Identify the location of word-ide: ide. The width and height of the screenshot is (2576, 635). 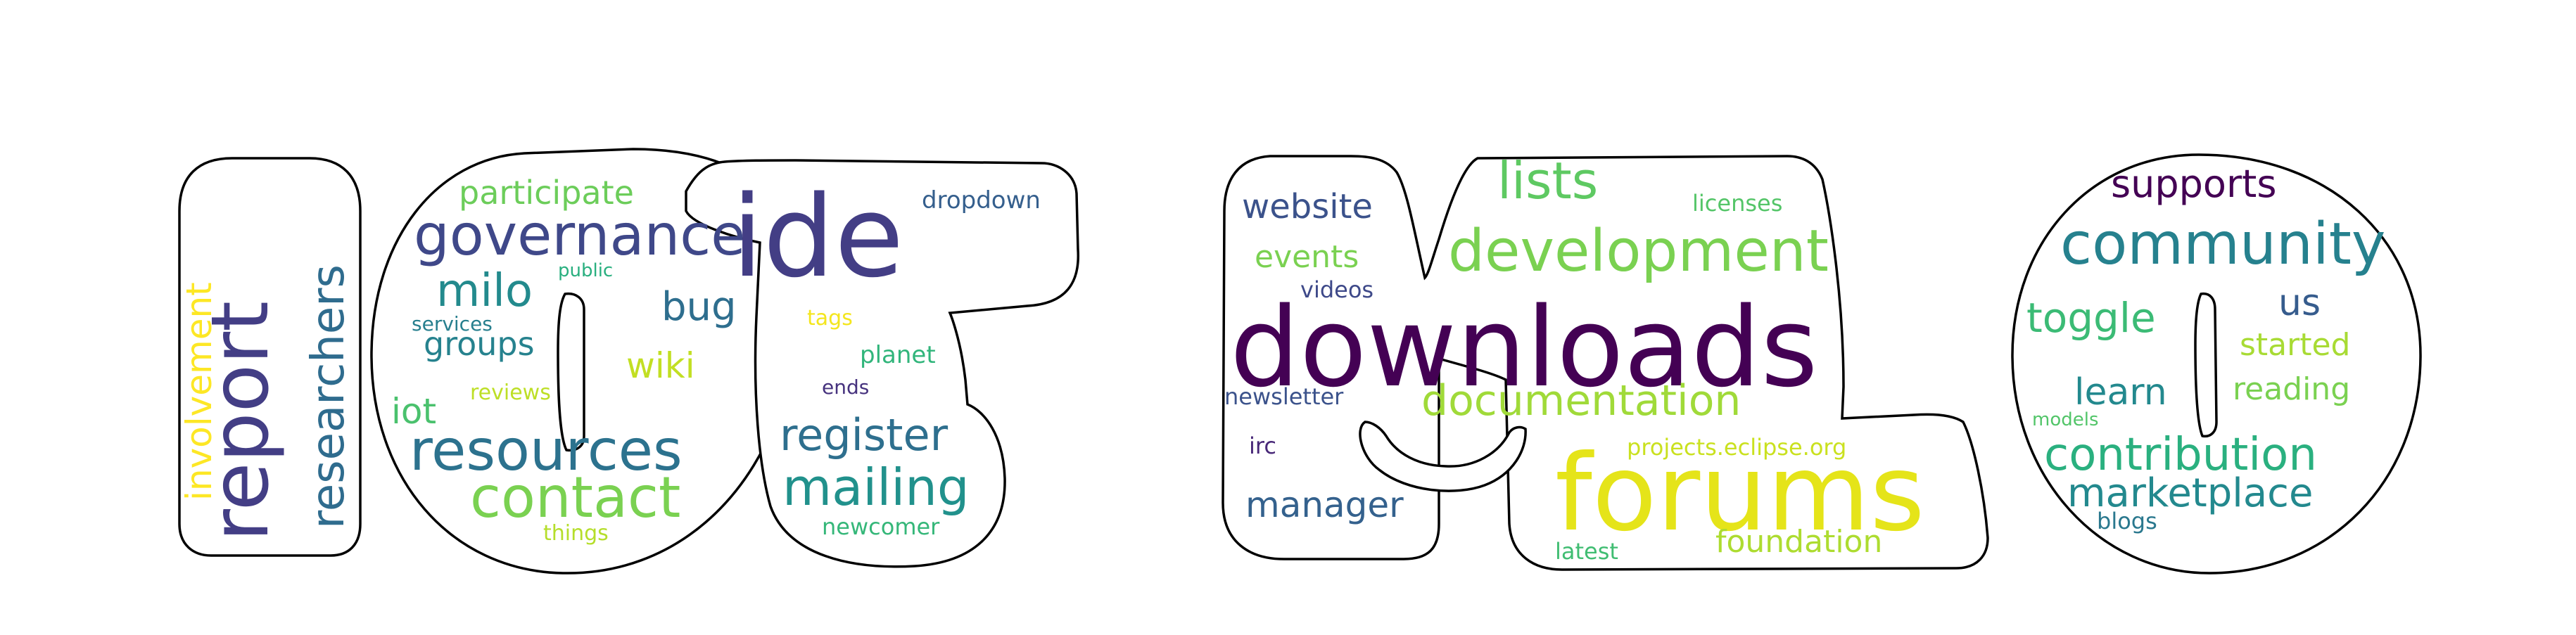
(817, 236).